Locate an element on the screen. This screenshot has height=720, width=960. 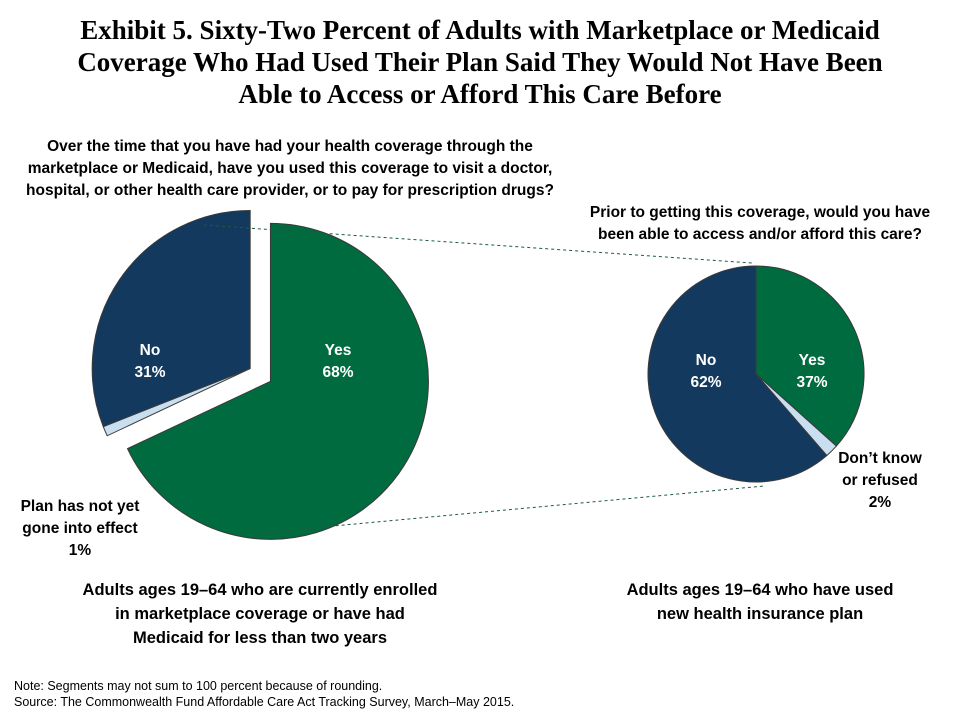
right-caption-line-1: Adults ages 19–64 who have used is located at coordinates (760, 590).